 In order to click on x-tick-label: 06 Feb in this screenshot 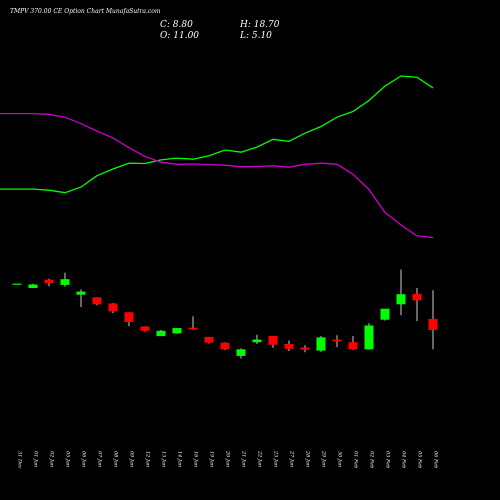, I will do `click(436, 459)`.